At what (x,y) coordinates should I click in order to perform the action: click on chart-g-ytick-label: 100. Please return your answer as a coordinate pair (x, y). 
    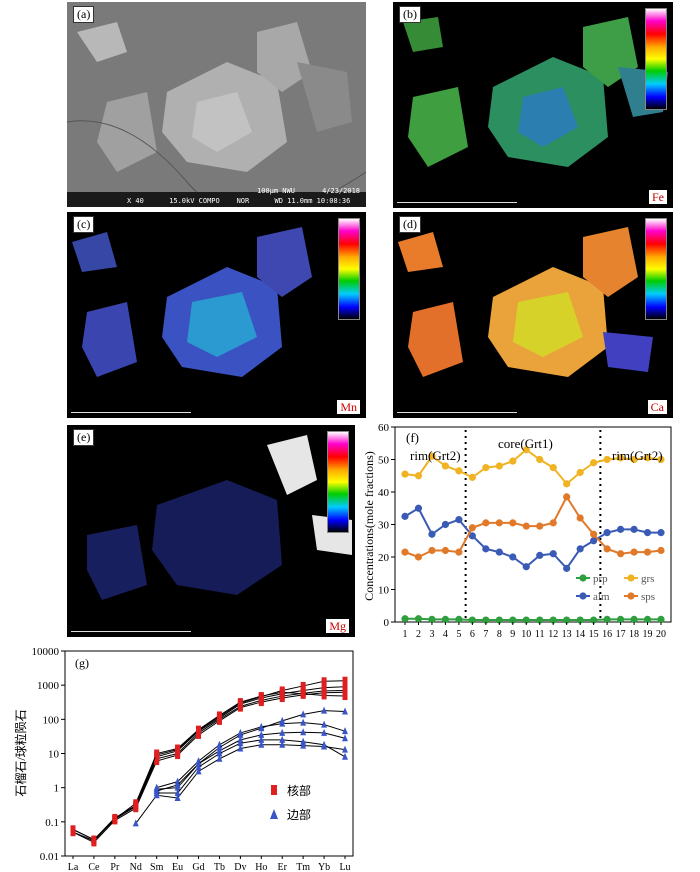
    Looking at the image, I should click on (51, 720).